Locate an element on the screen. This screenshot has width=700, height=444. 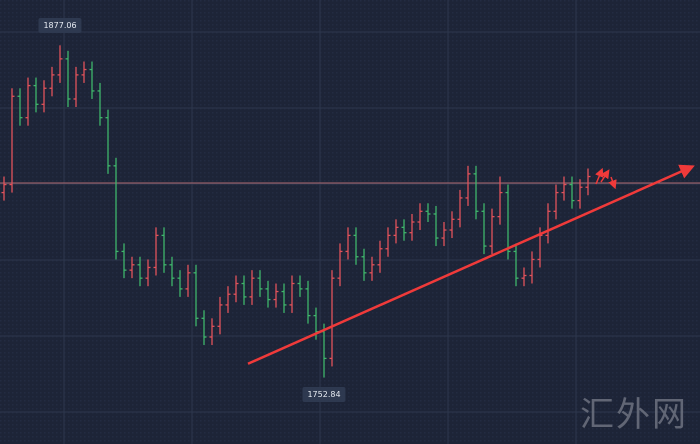
low-price-label: 1752.84 is located at coordinates (324, 394).